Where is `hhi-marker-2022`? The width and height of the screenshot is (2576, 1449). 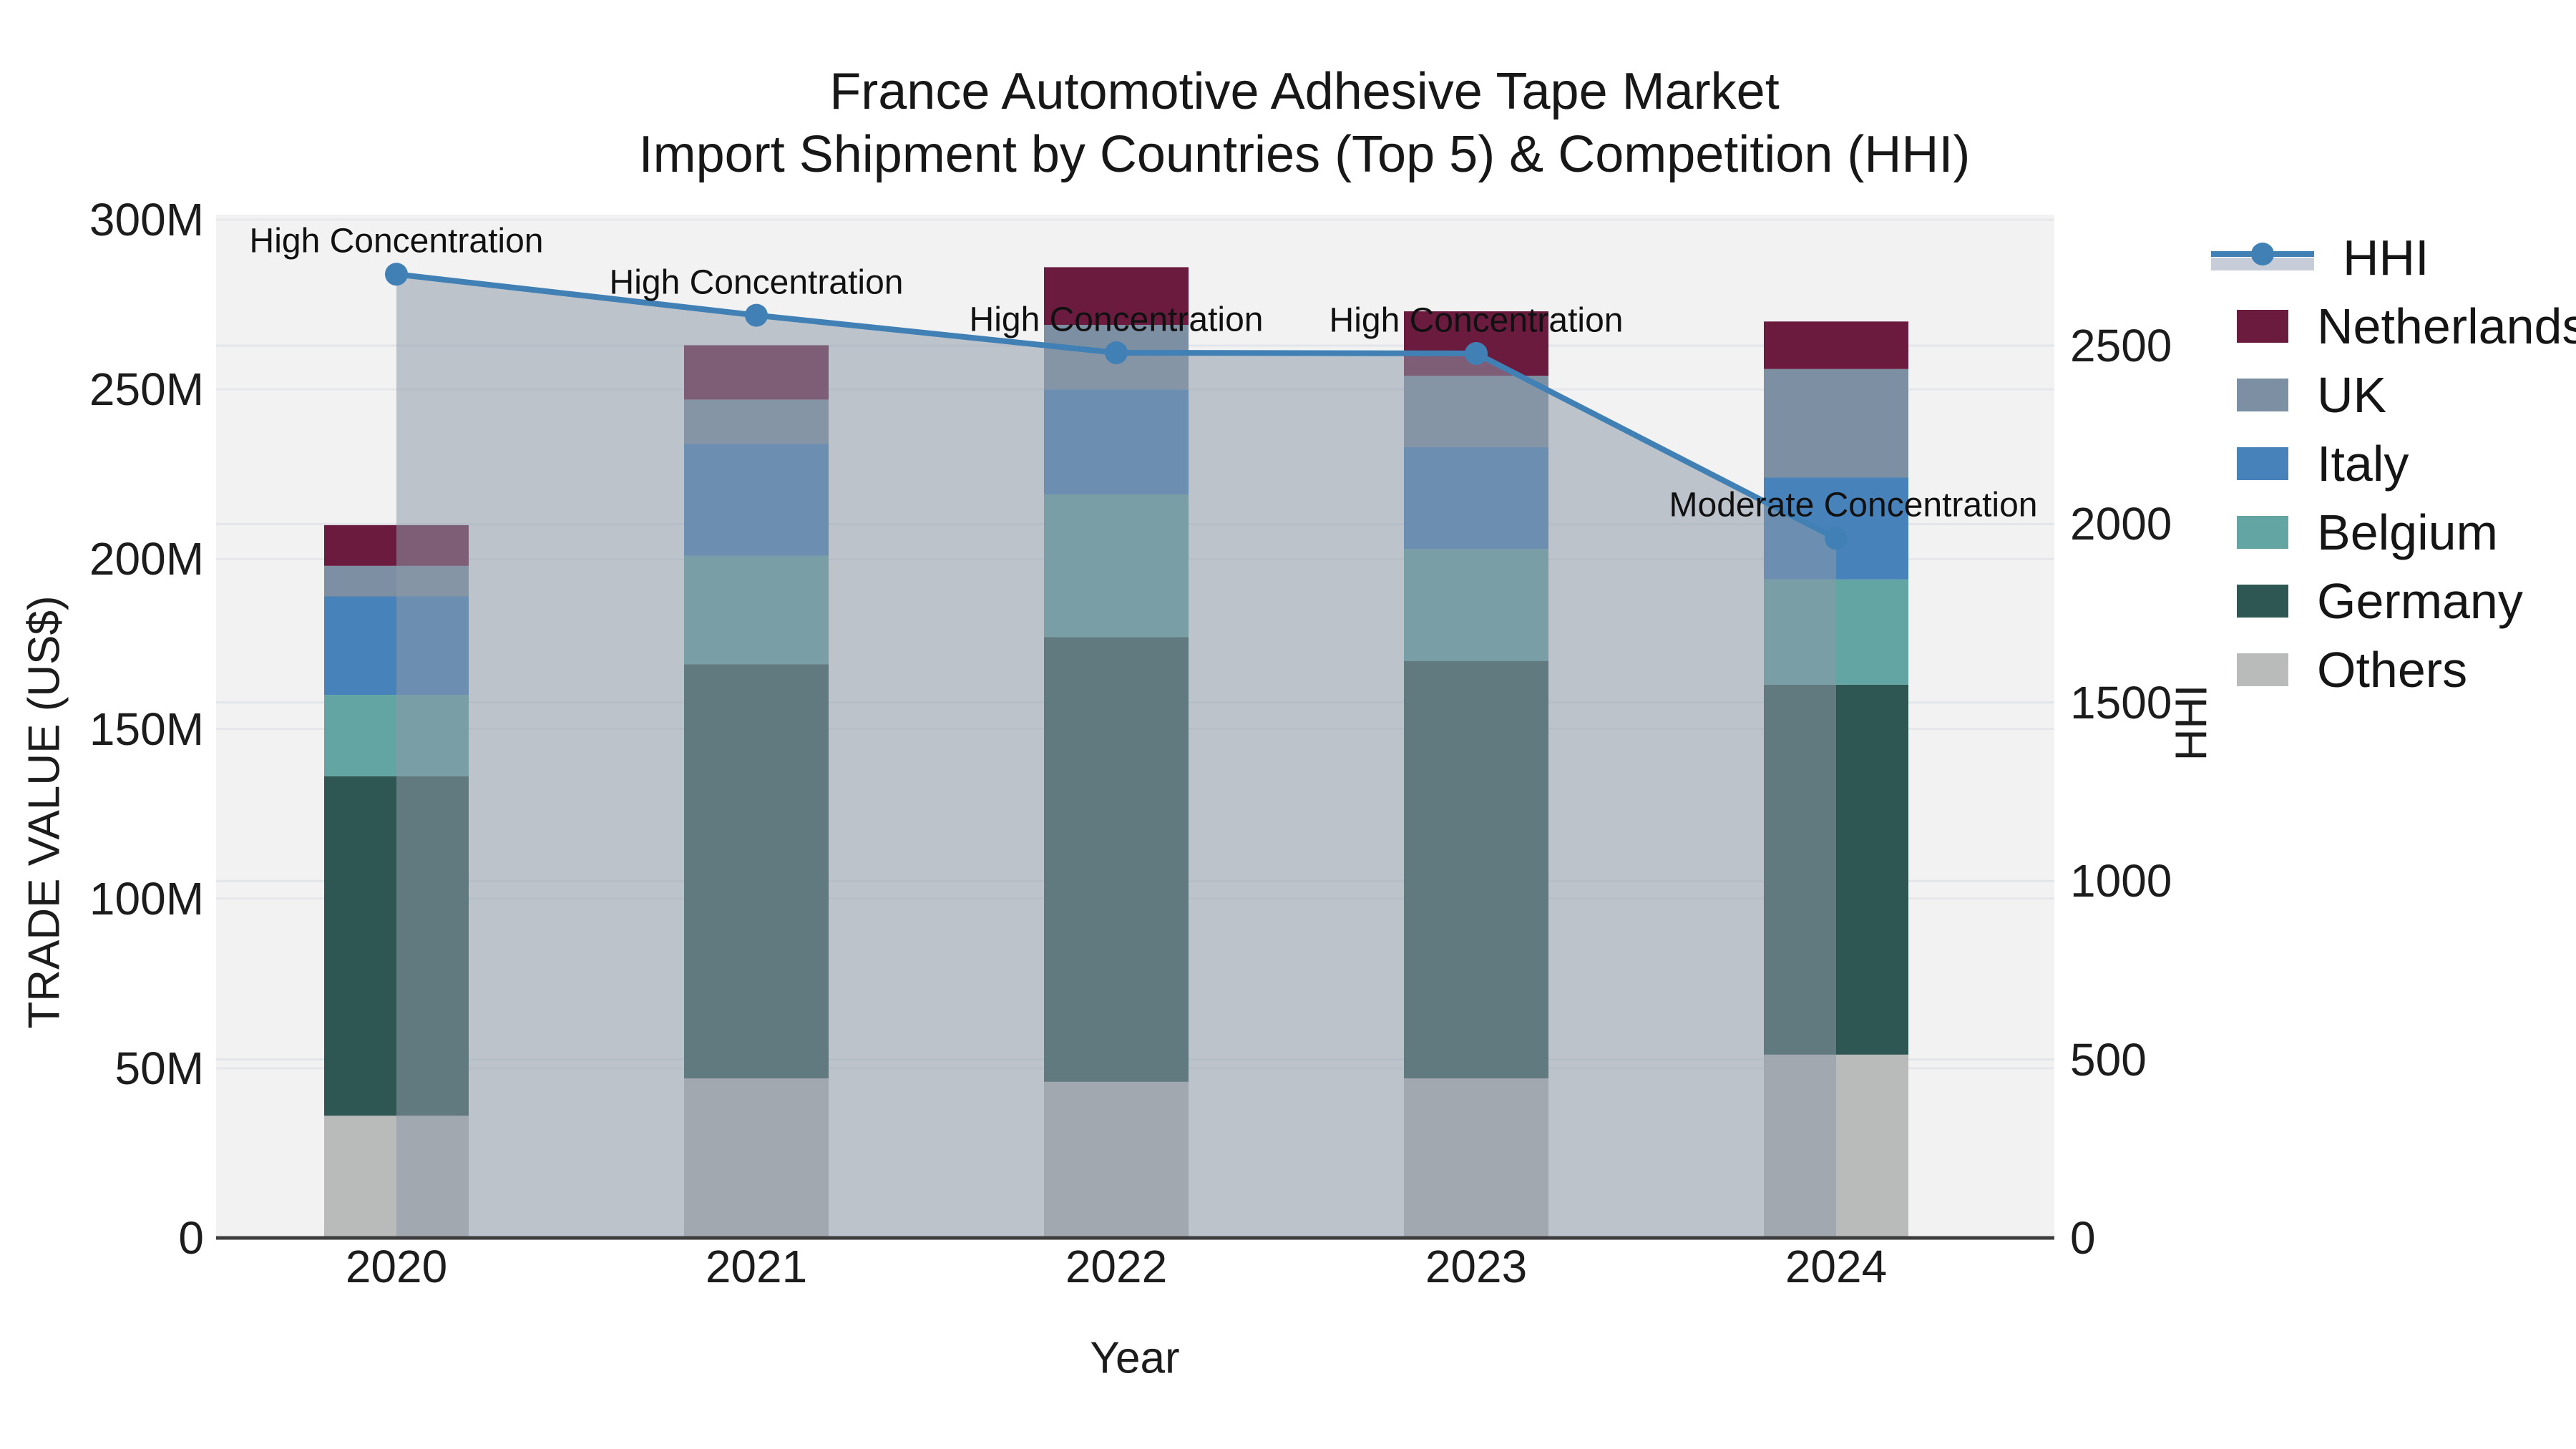
hhi-marker-2022 is located at coordinates (1116, 352).